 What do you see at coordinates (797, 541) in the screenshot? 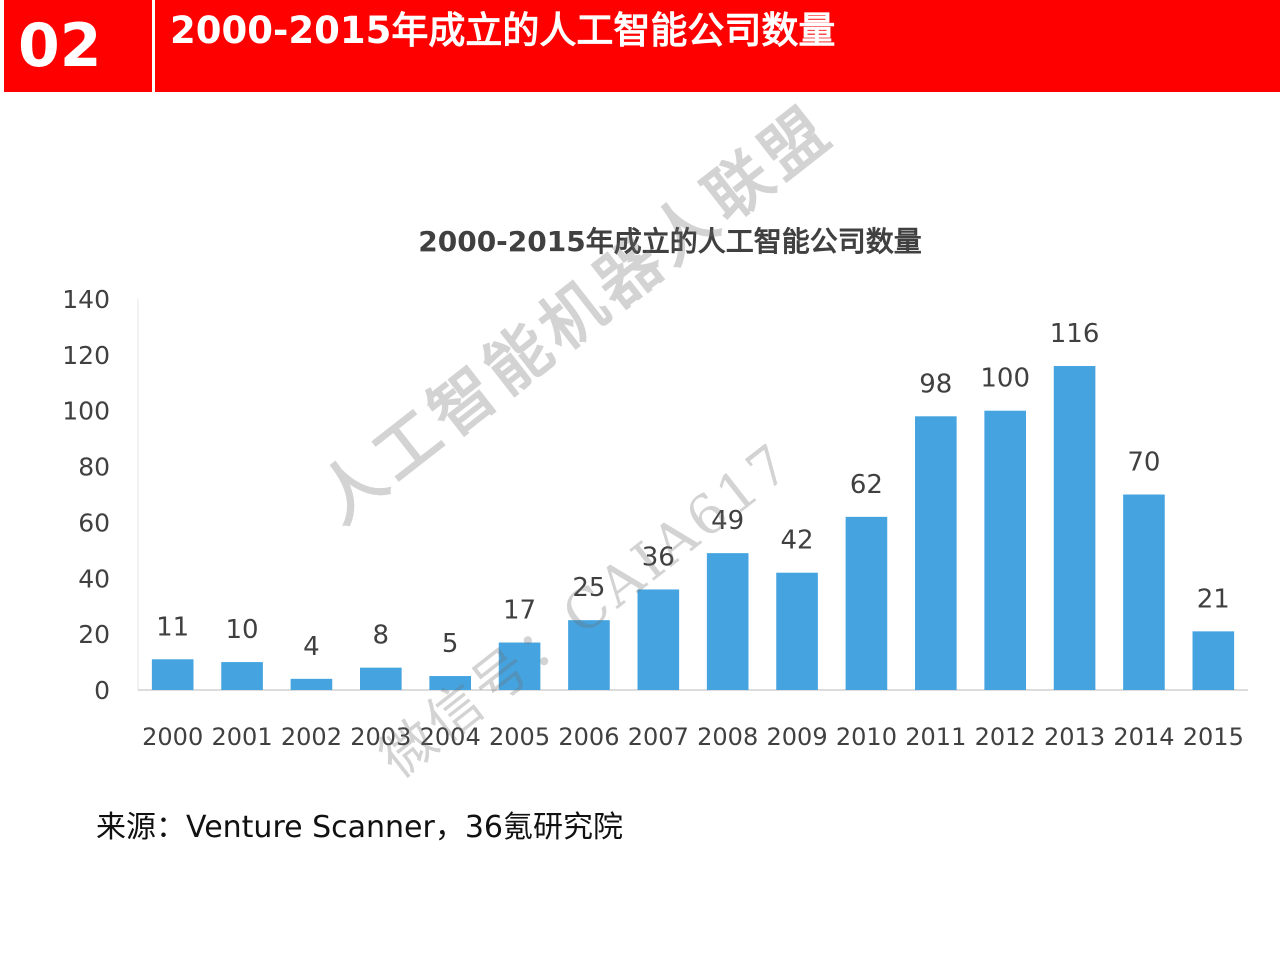
I see `data-label: 42` at bounding box center [797, 541].